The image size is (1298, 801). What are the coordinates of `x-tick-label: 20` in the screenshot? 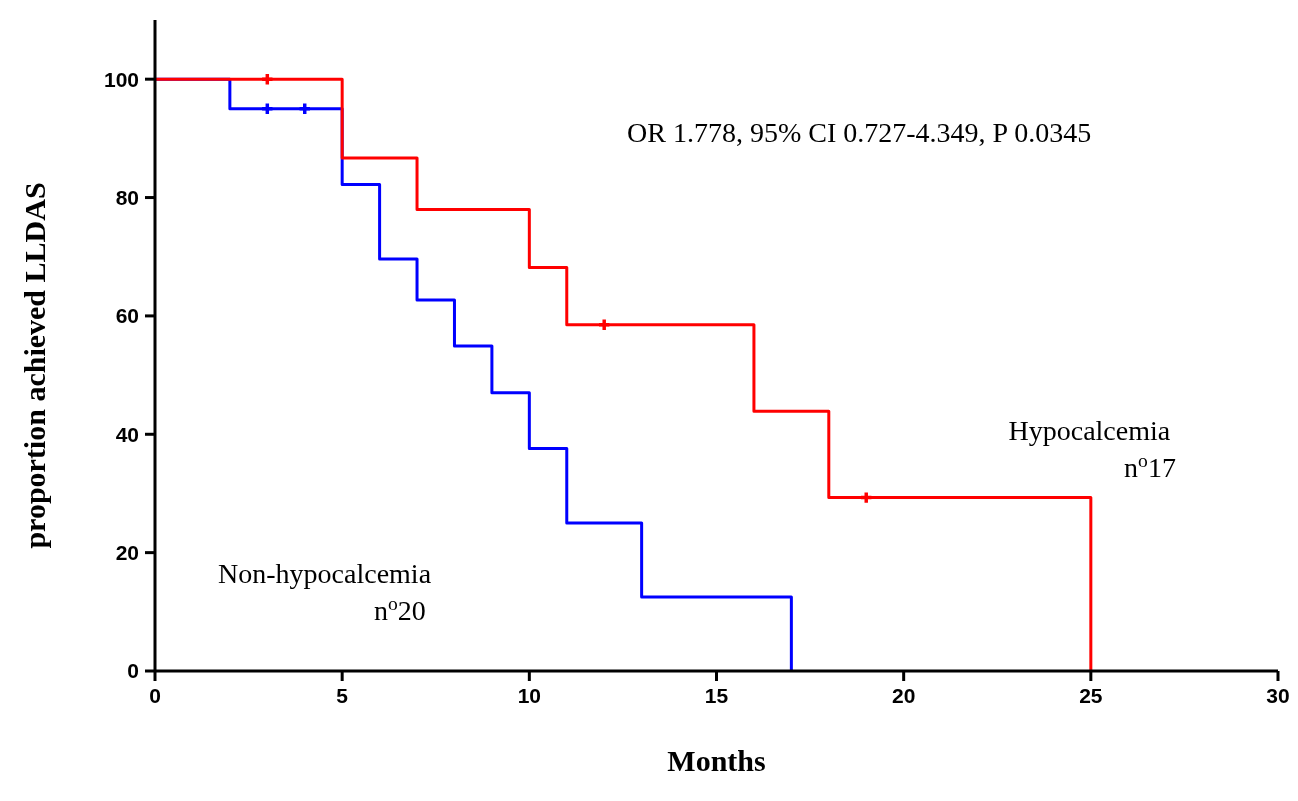 It's located at (903, 695).